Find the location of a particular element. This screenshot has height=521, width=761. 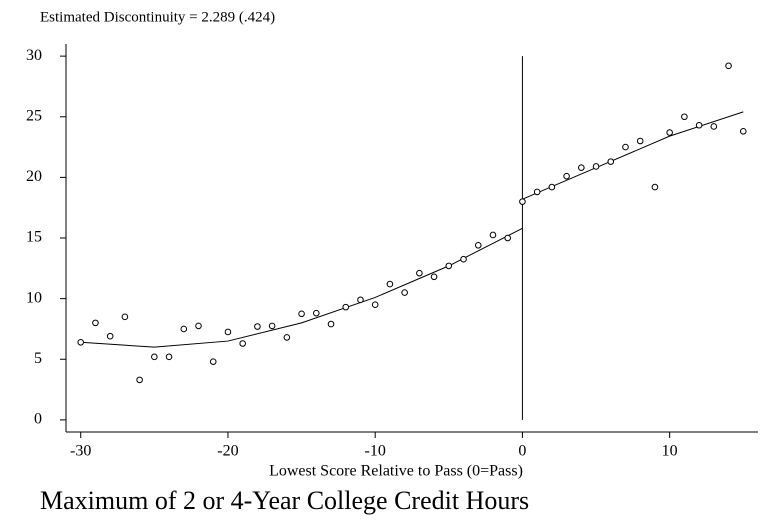

y-tick-label: 15 is located at coordinates (34, 237).